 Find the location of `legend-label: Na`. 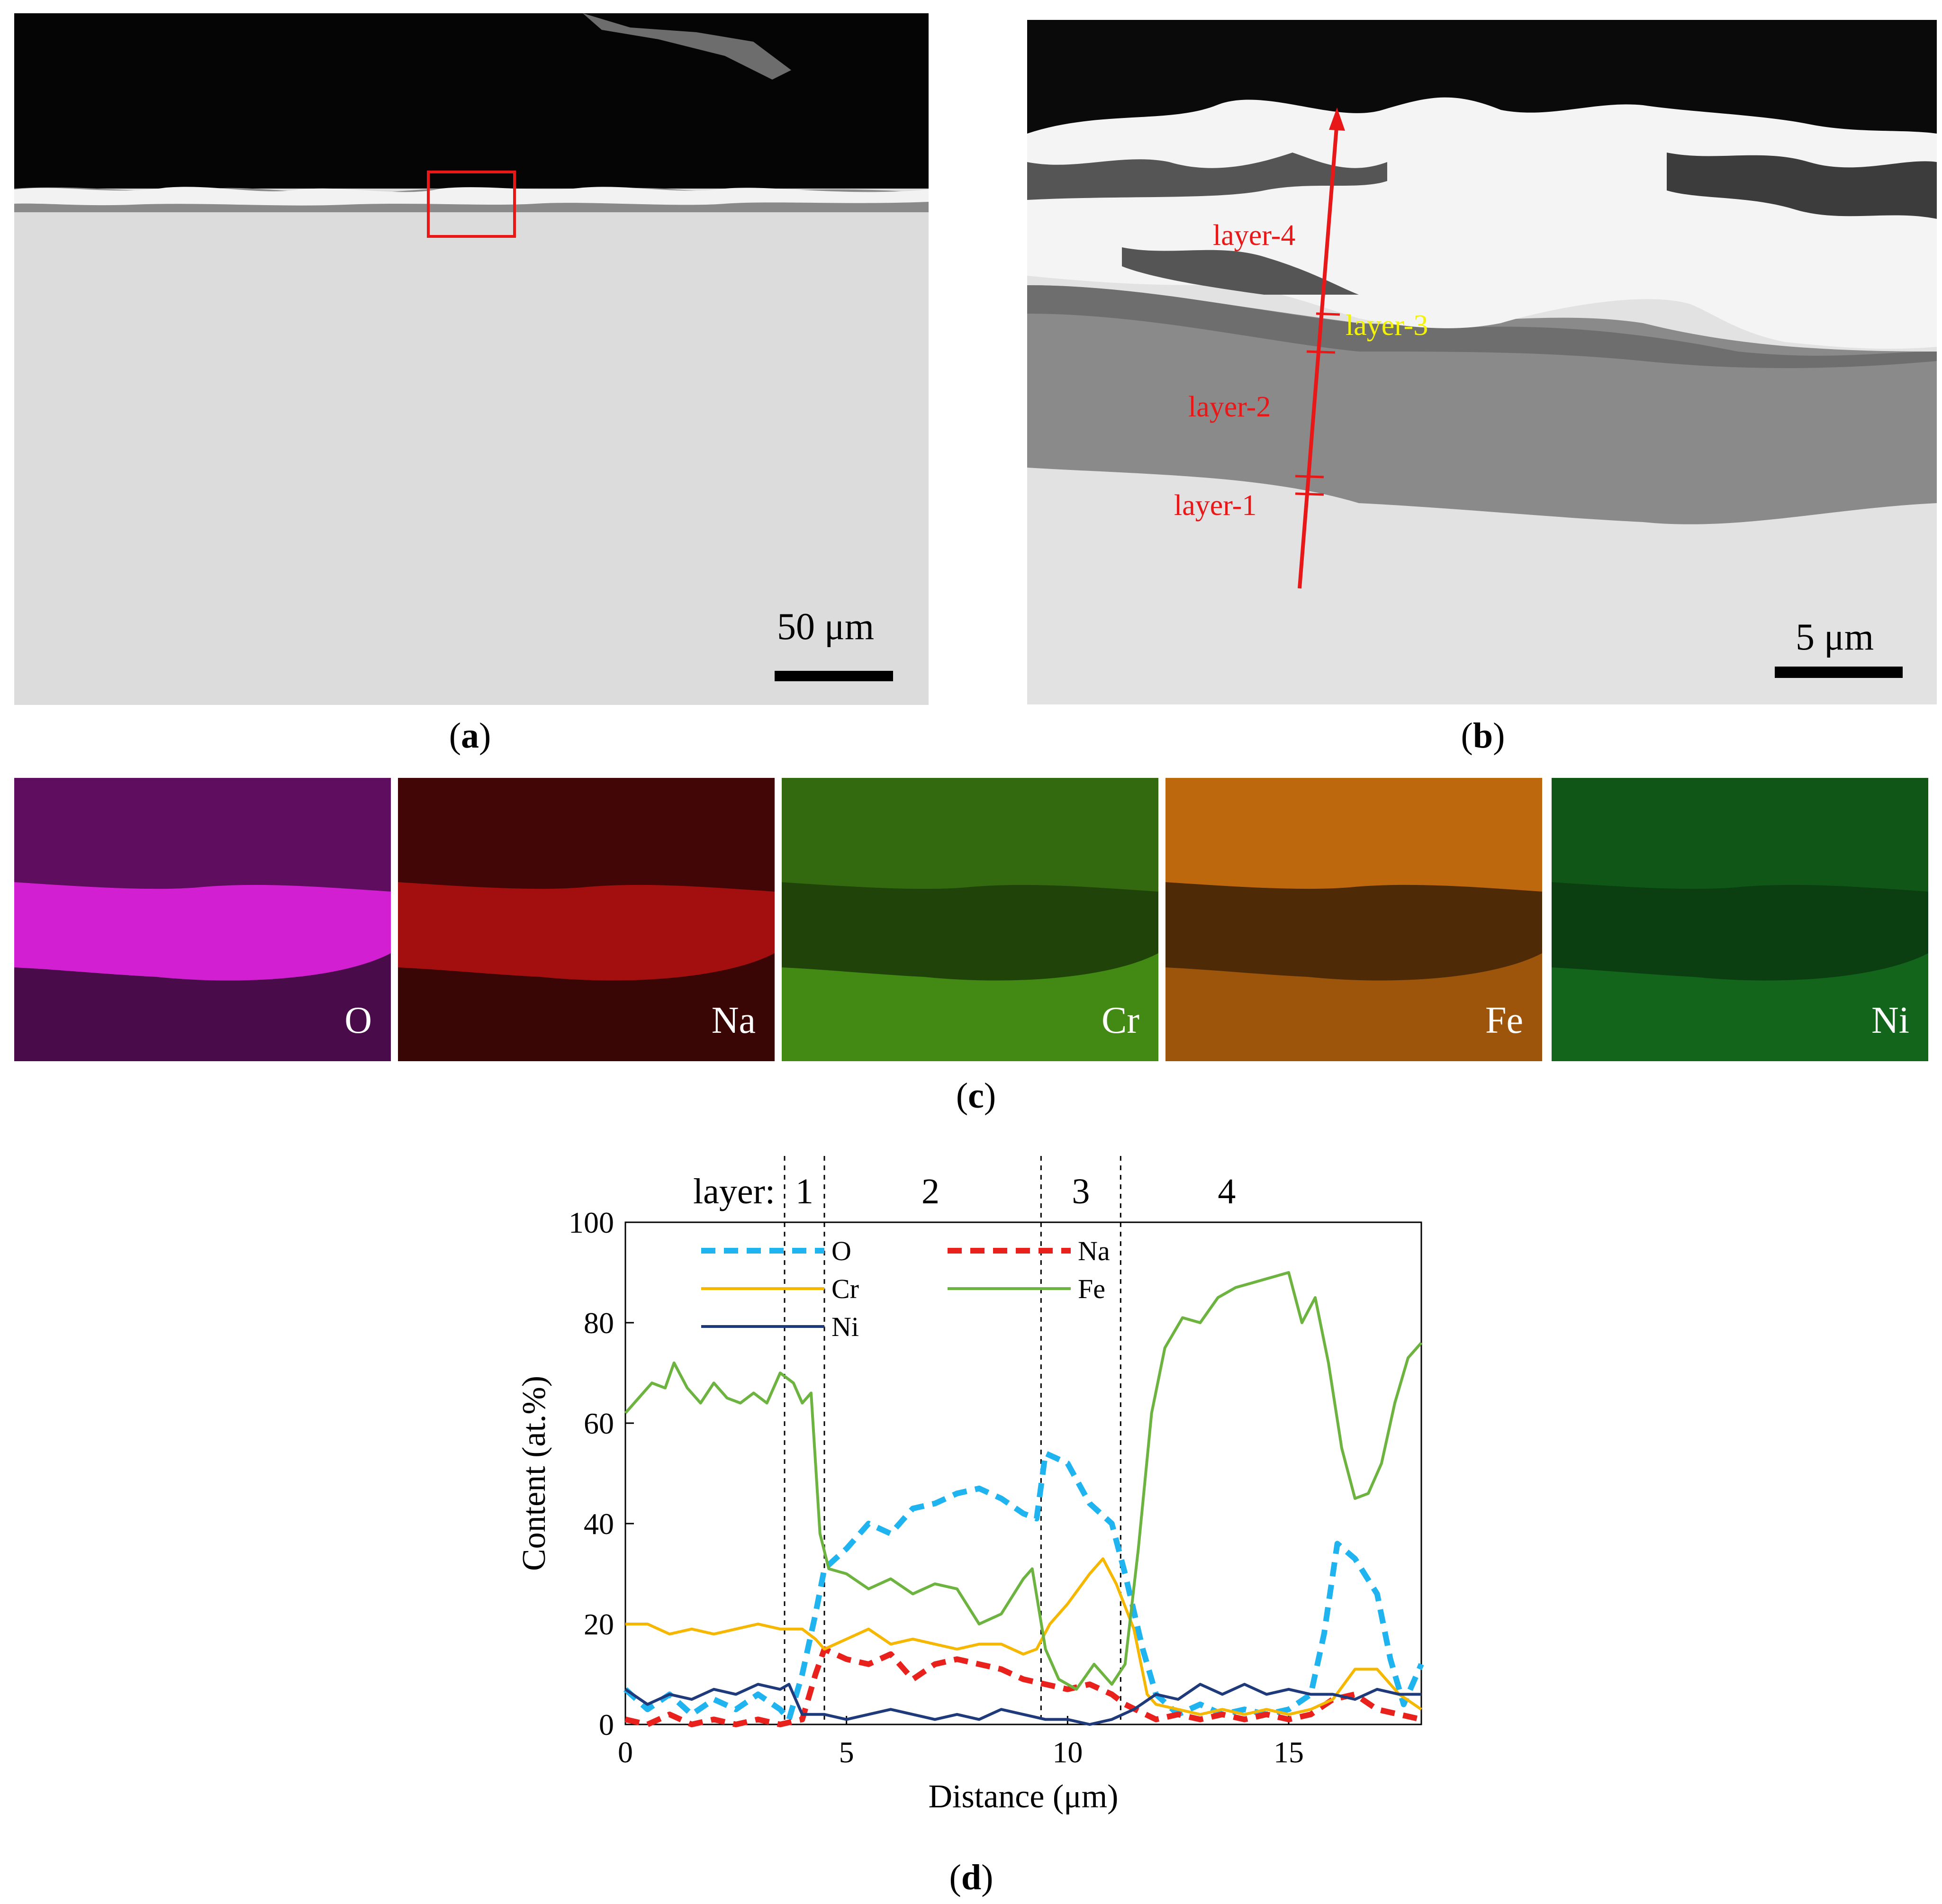

legend-label: Na is located at coordinates (1094, 1251).